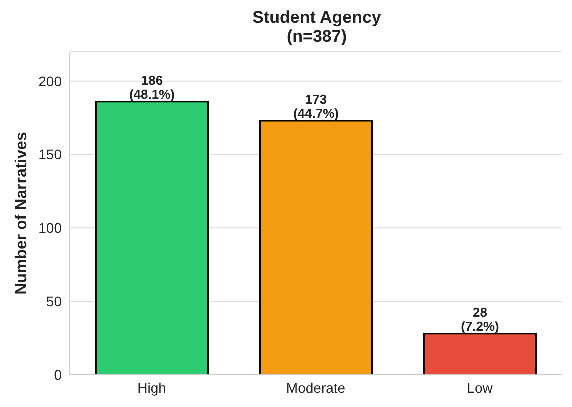  What do you see at coordinates (152, 388) in the screenshot?
I see `x-tick-label: High` at bounding box center [152, 388].